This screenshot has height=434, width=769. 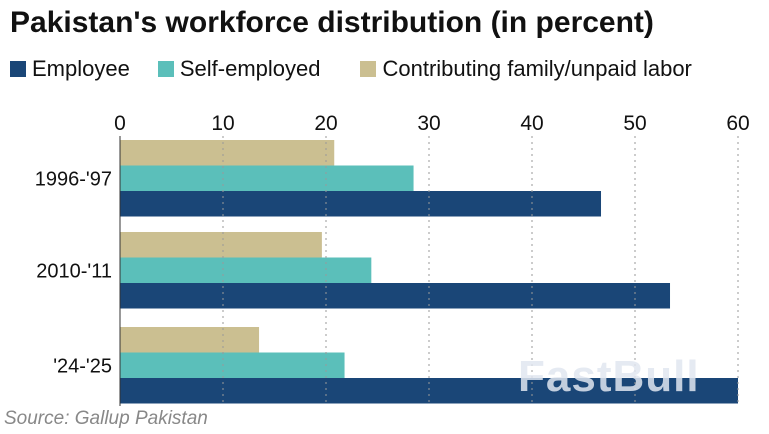 I want to click on x-tick-label: 20, so click(x=325, y=123).